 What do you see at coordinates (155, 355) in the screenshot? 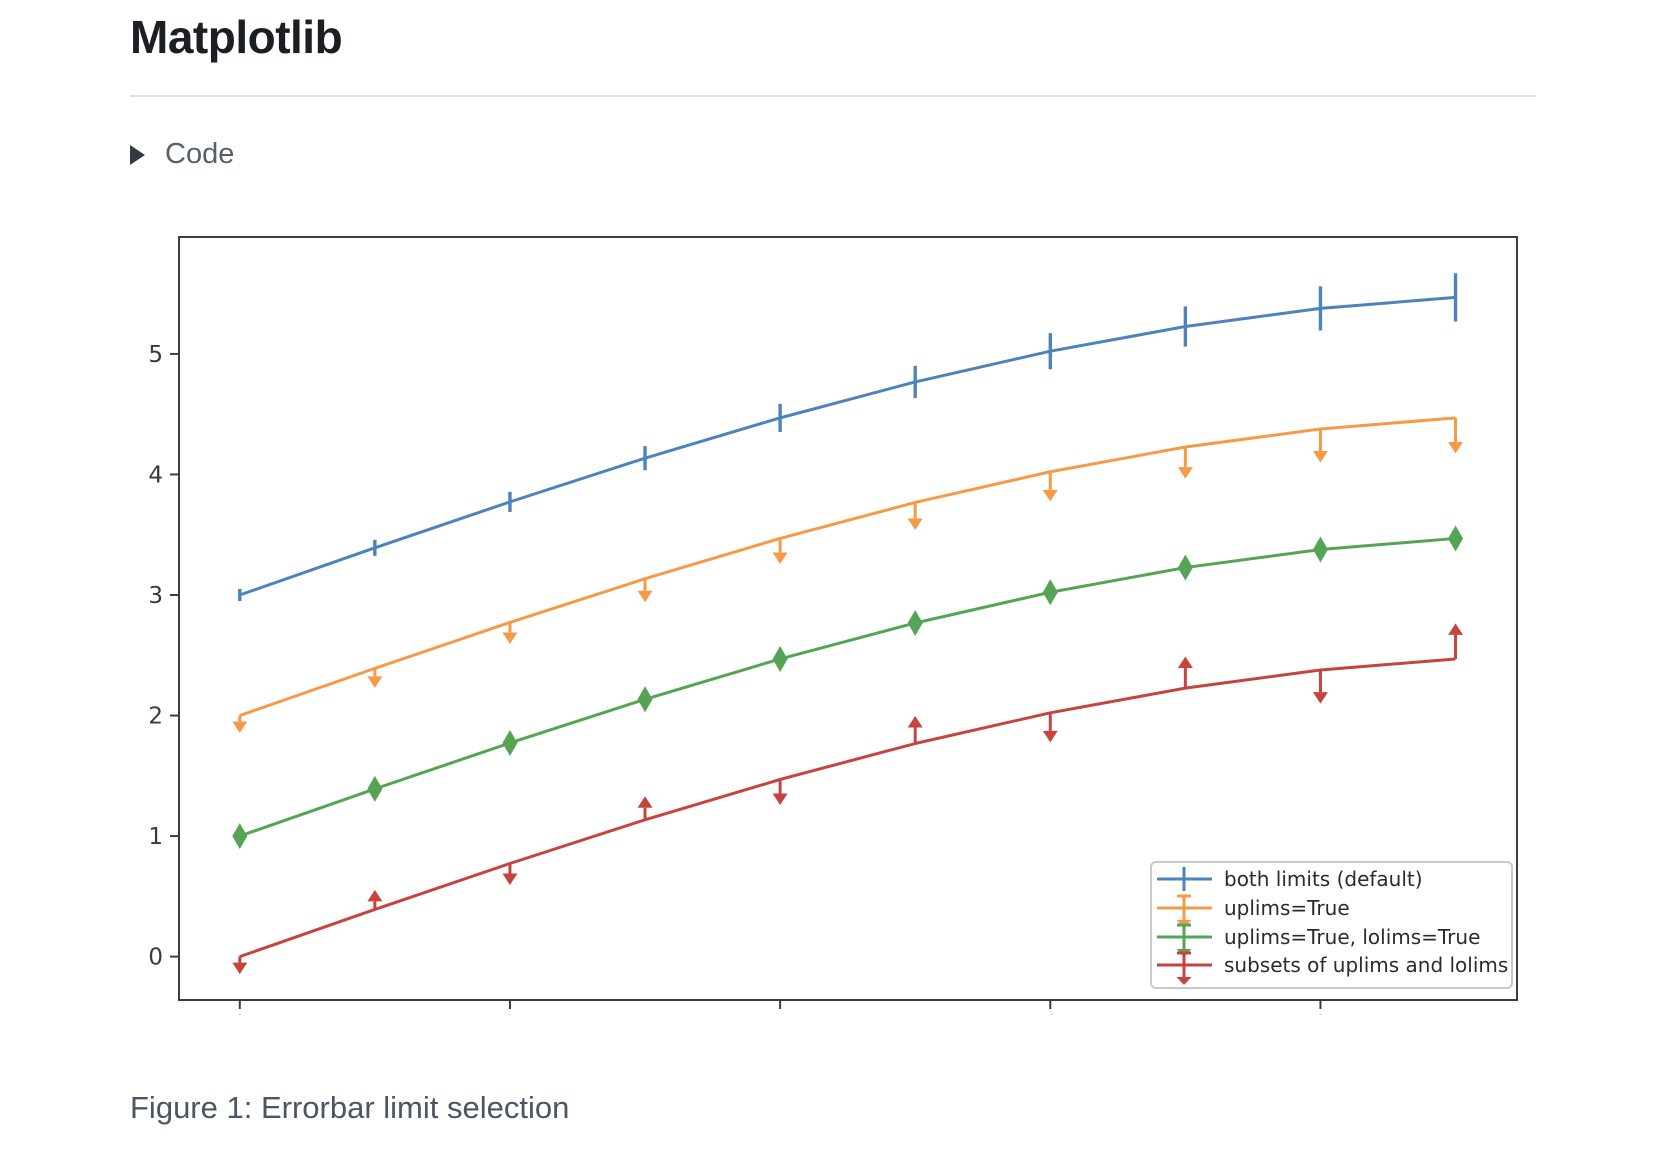
I see `y-tick-label: 5` at bounding box center [155, 355].